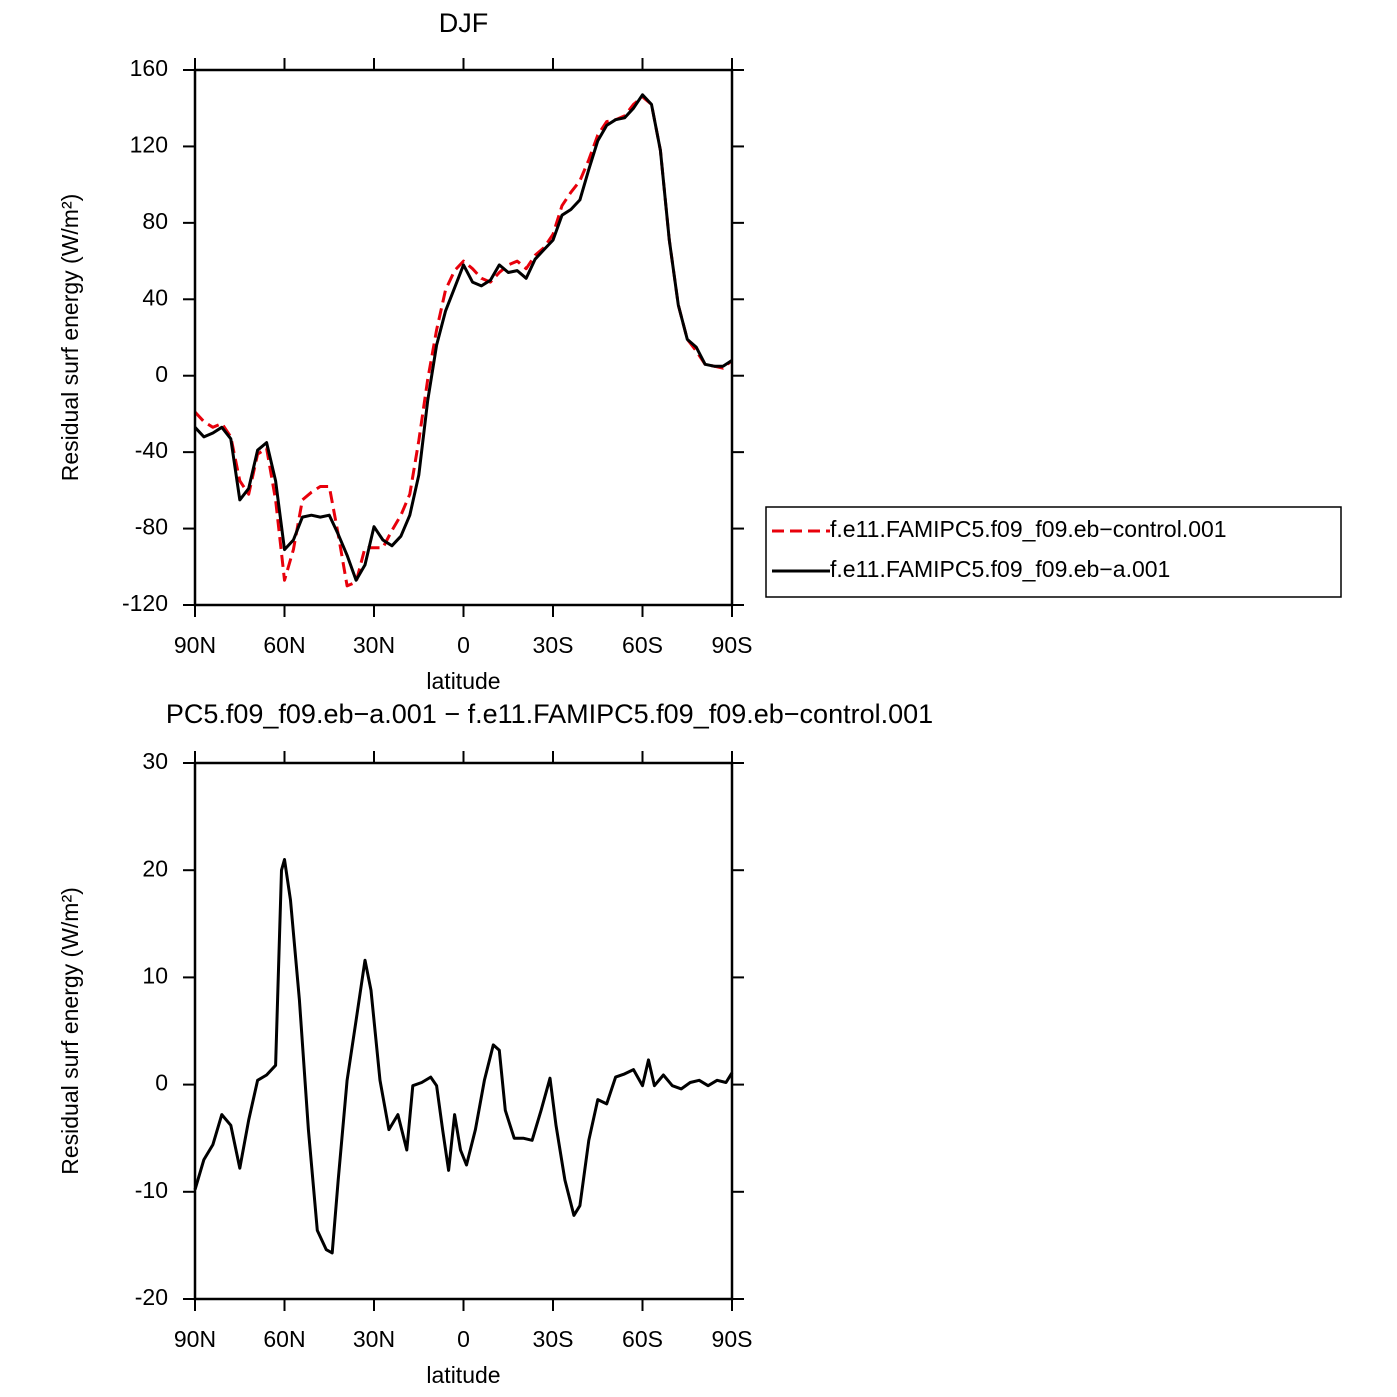 The image size is (1397, 1397). What do you see at coordinates (151, 1297) in the screenshot?
I see `y-tick-label: -20` at bounding box center [151, 1297].